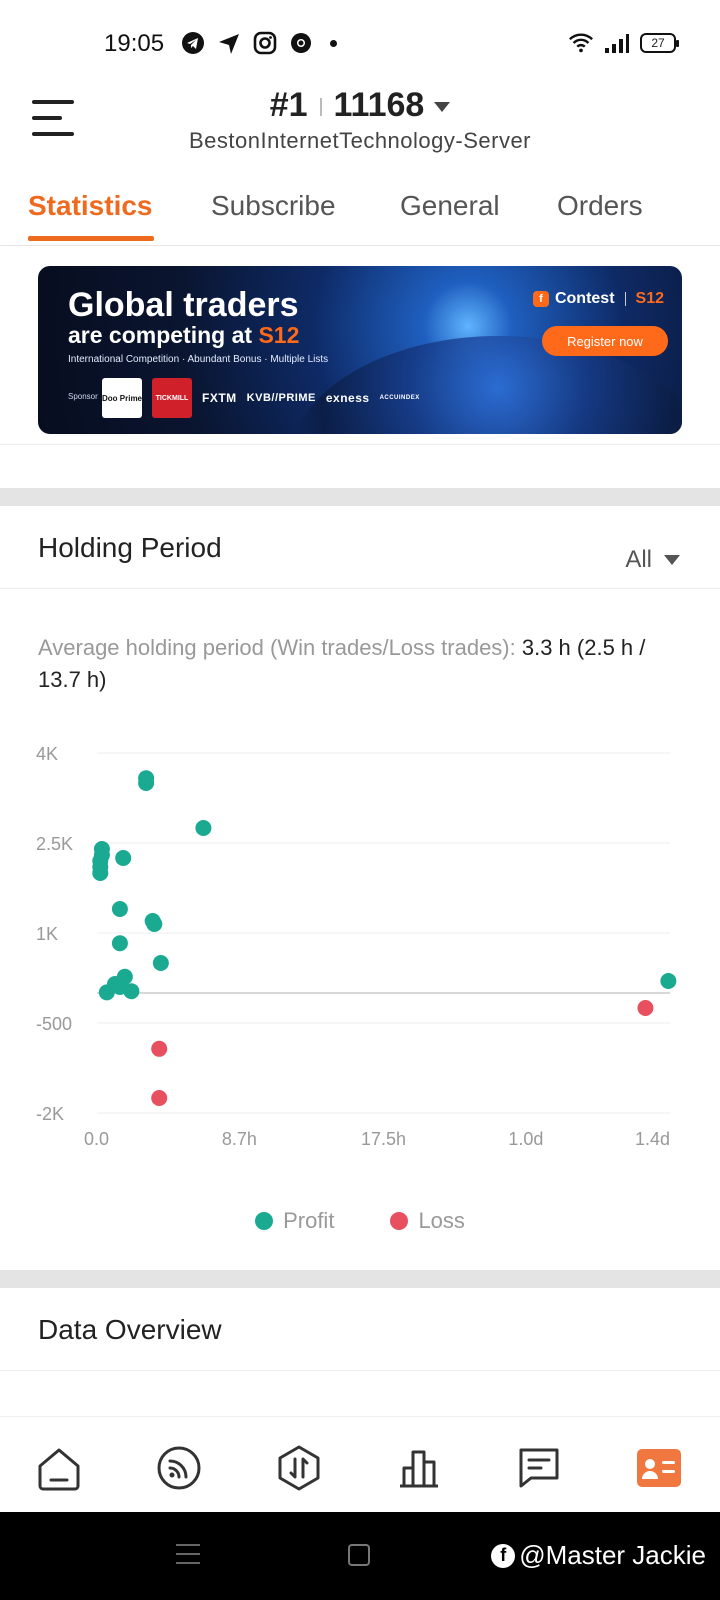  What do you see at coordinates (441, 1220) in the screenshot?
I see `legend-loss-label: Loss` at bounding box center [441, 1220].